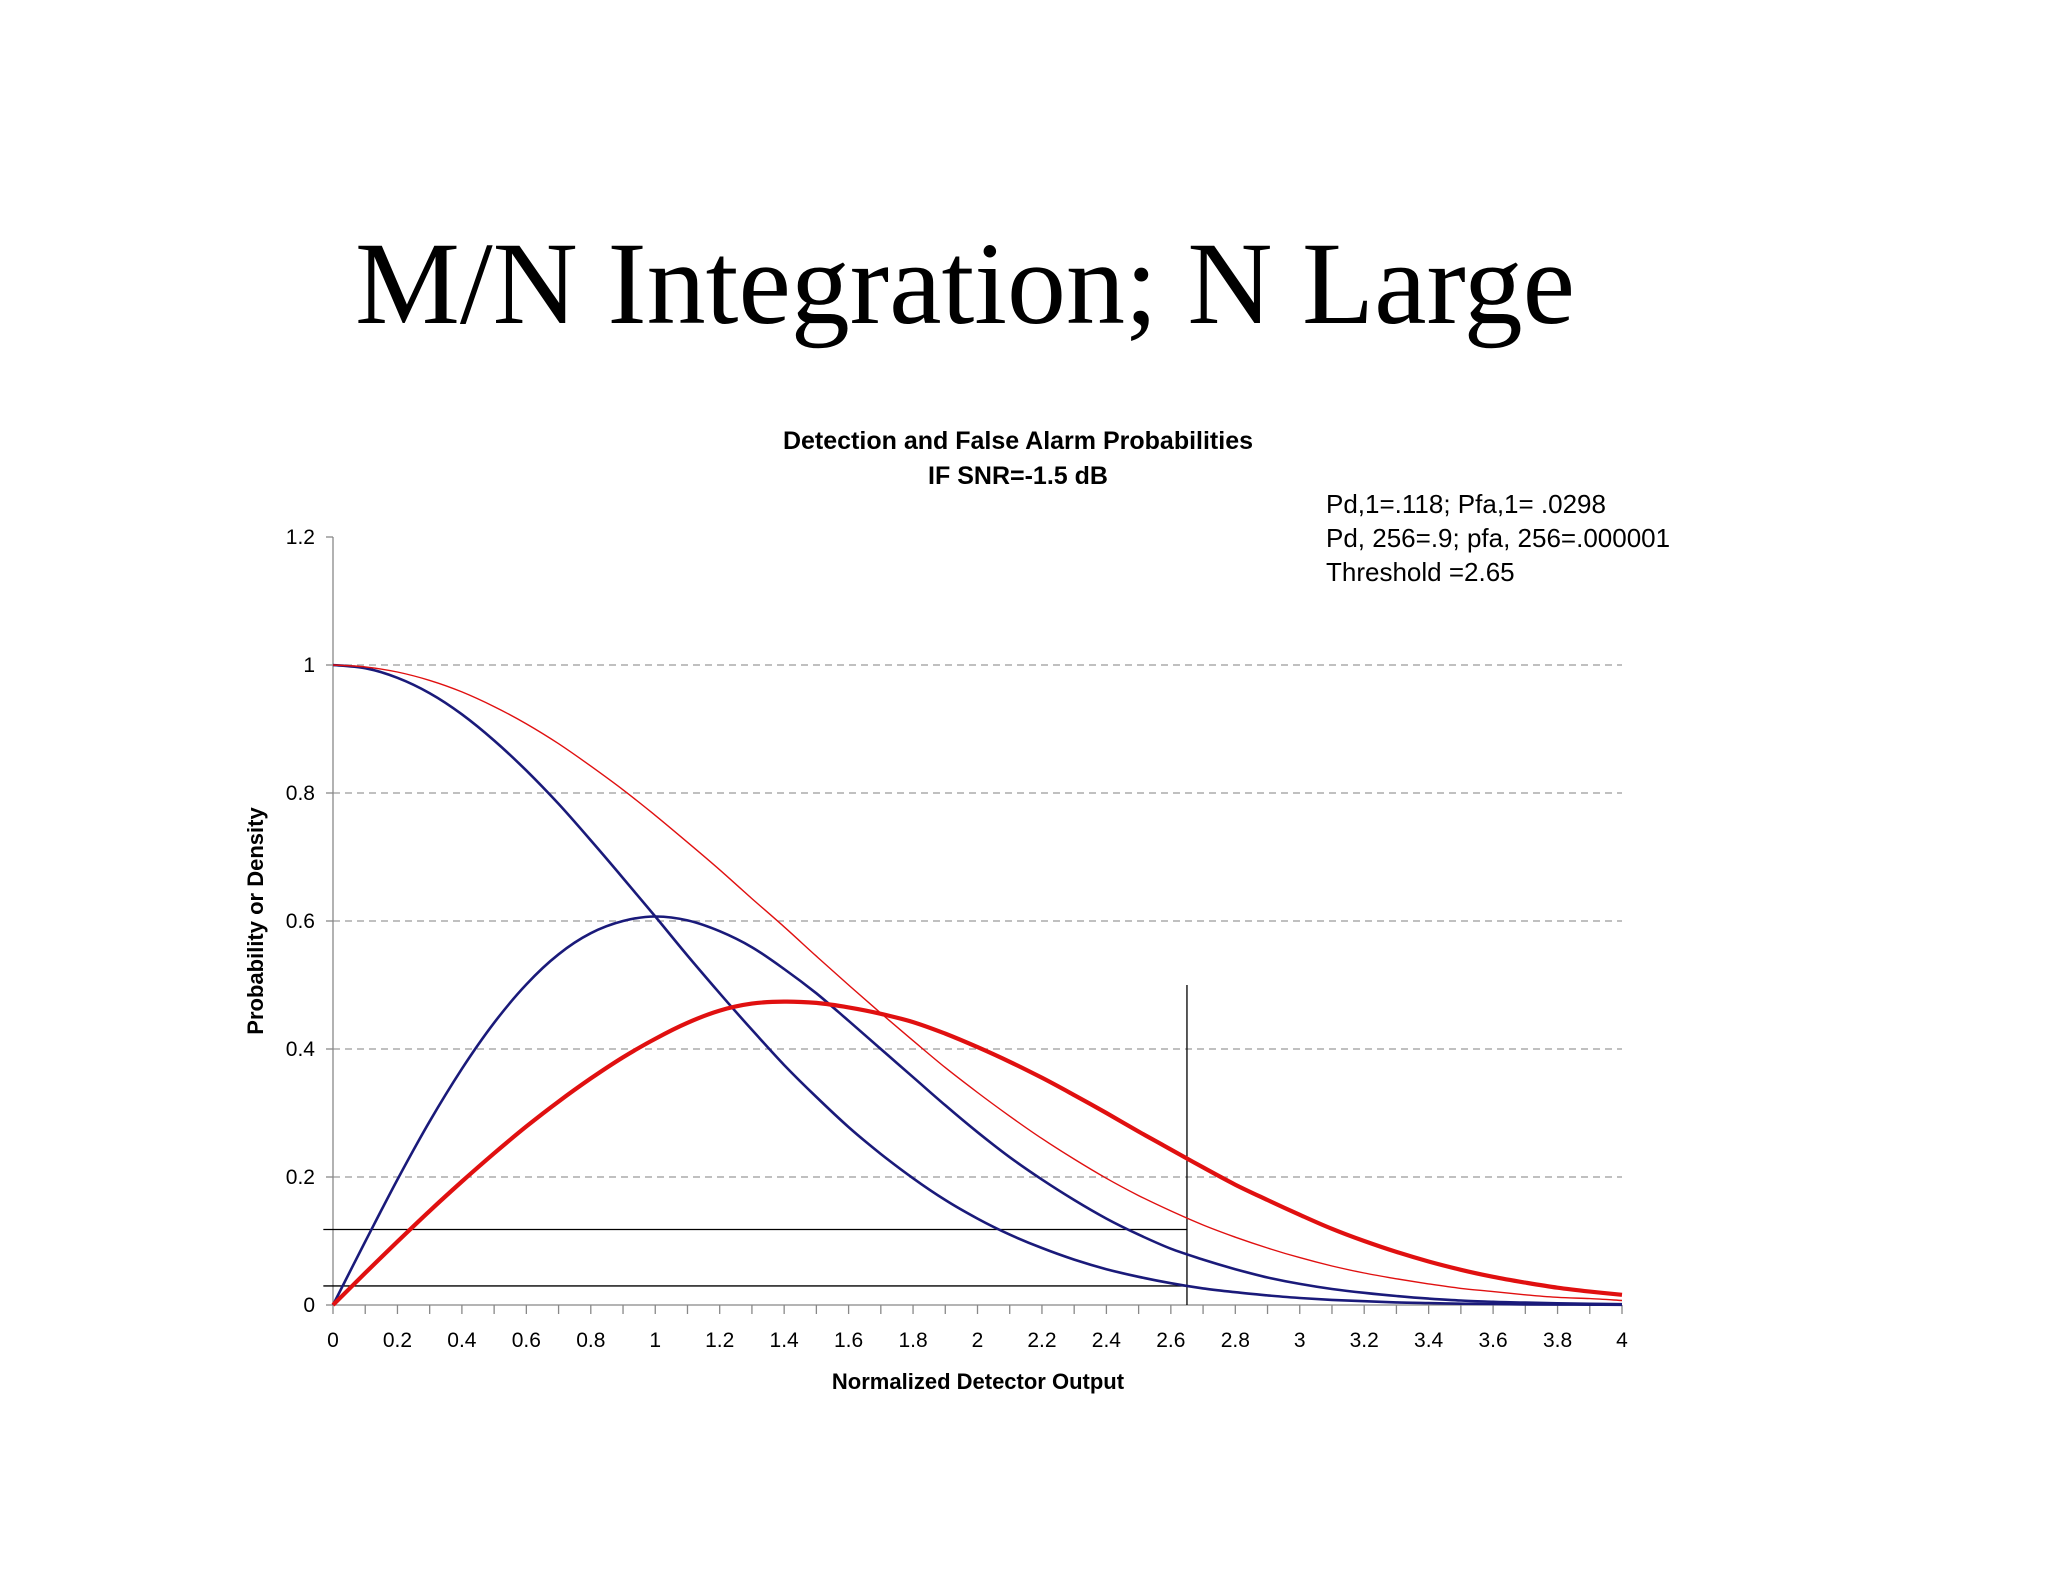 The width and height of the screenshot is (2048, 1582). Describe the element at coordinates (1107, 1340) in the screenshot. I see `x-tick-label: 2.4` at that location.